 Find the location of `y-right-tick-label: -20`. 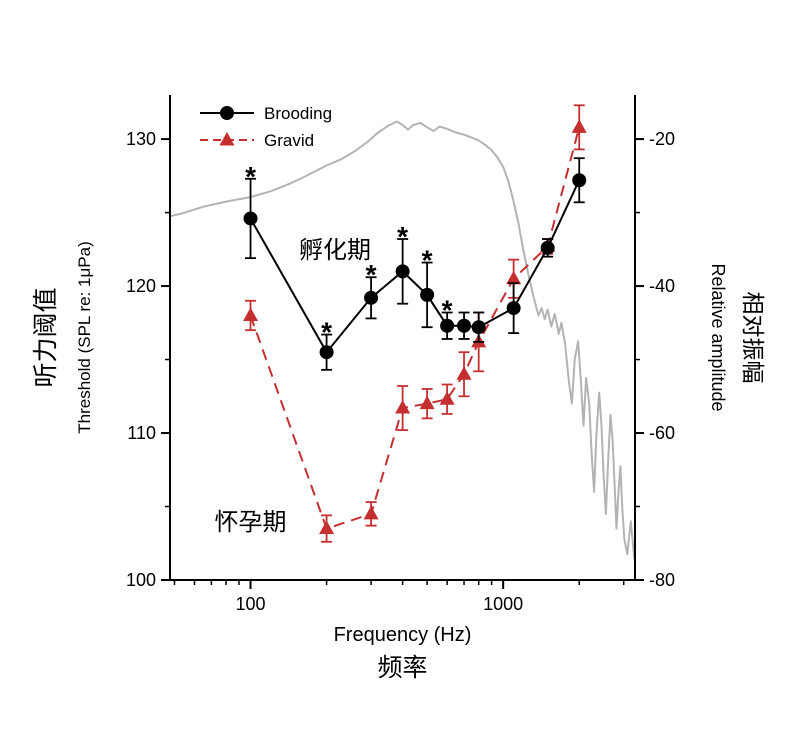

y-right-tick-label: -20 is located at coordinates (662, 139).